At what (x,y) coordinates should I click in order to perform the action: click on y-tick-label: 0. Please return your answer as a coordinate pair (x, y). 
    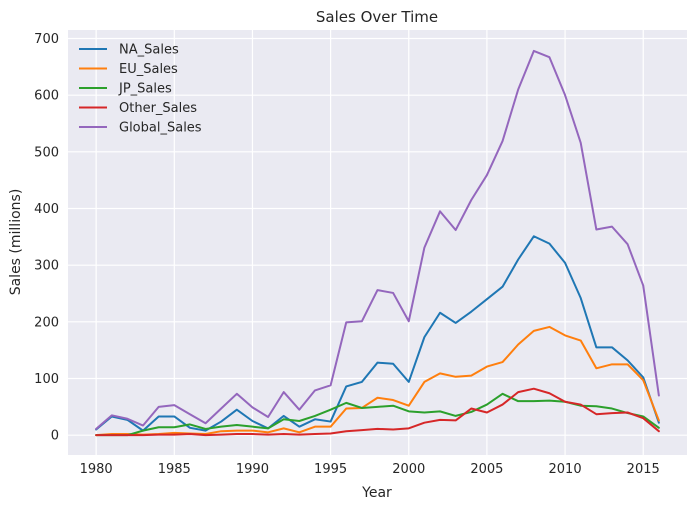
    Looking at the image, I should click on (55, 436).